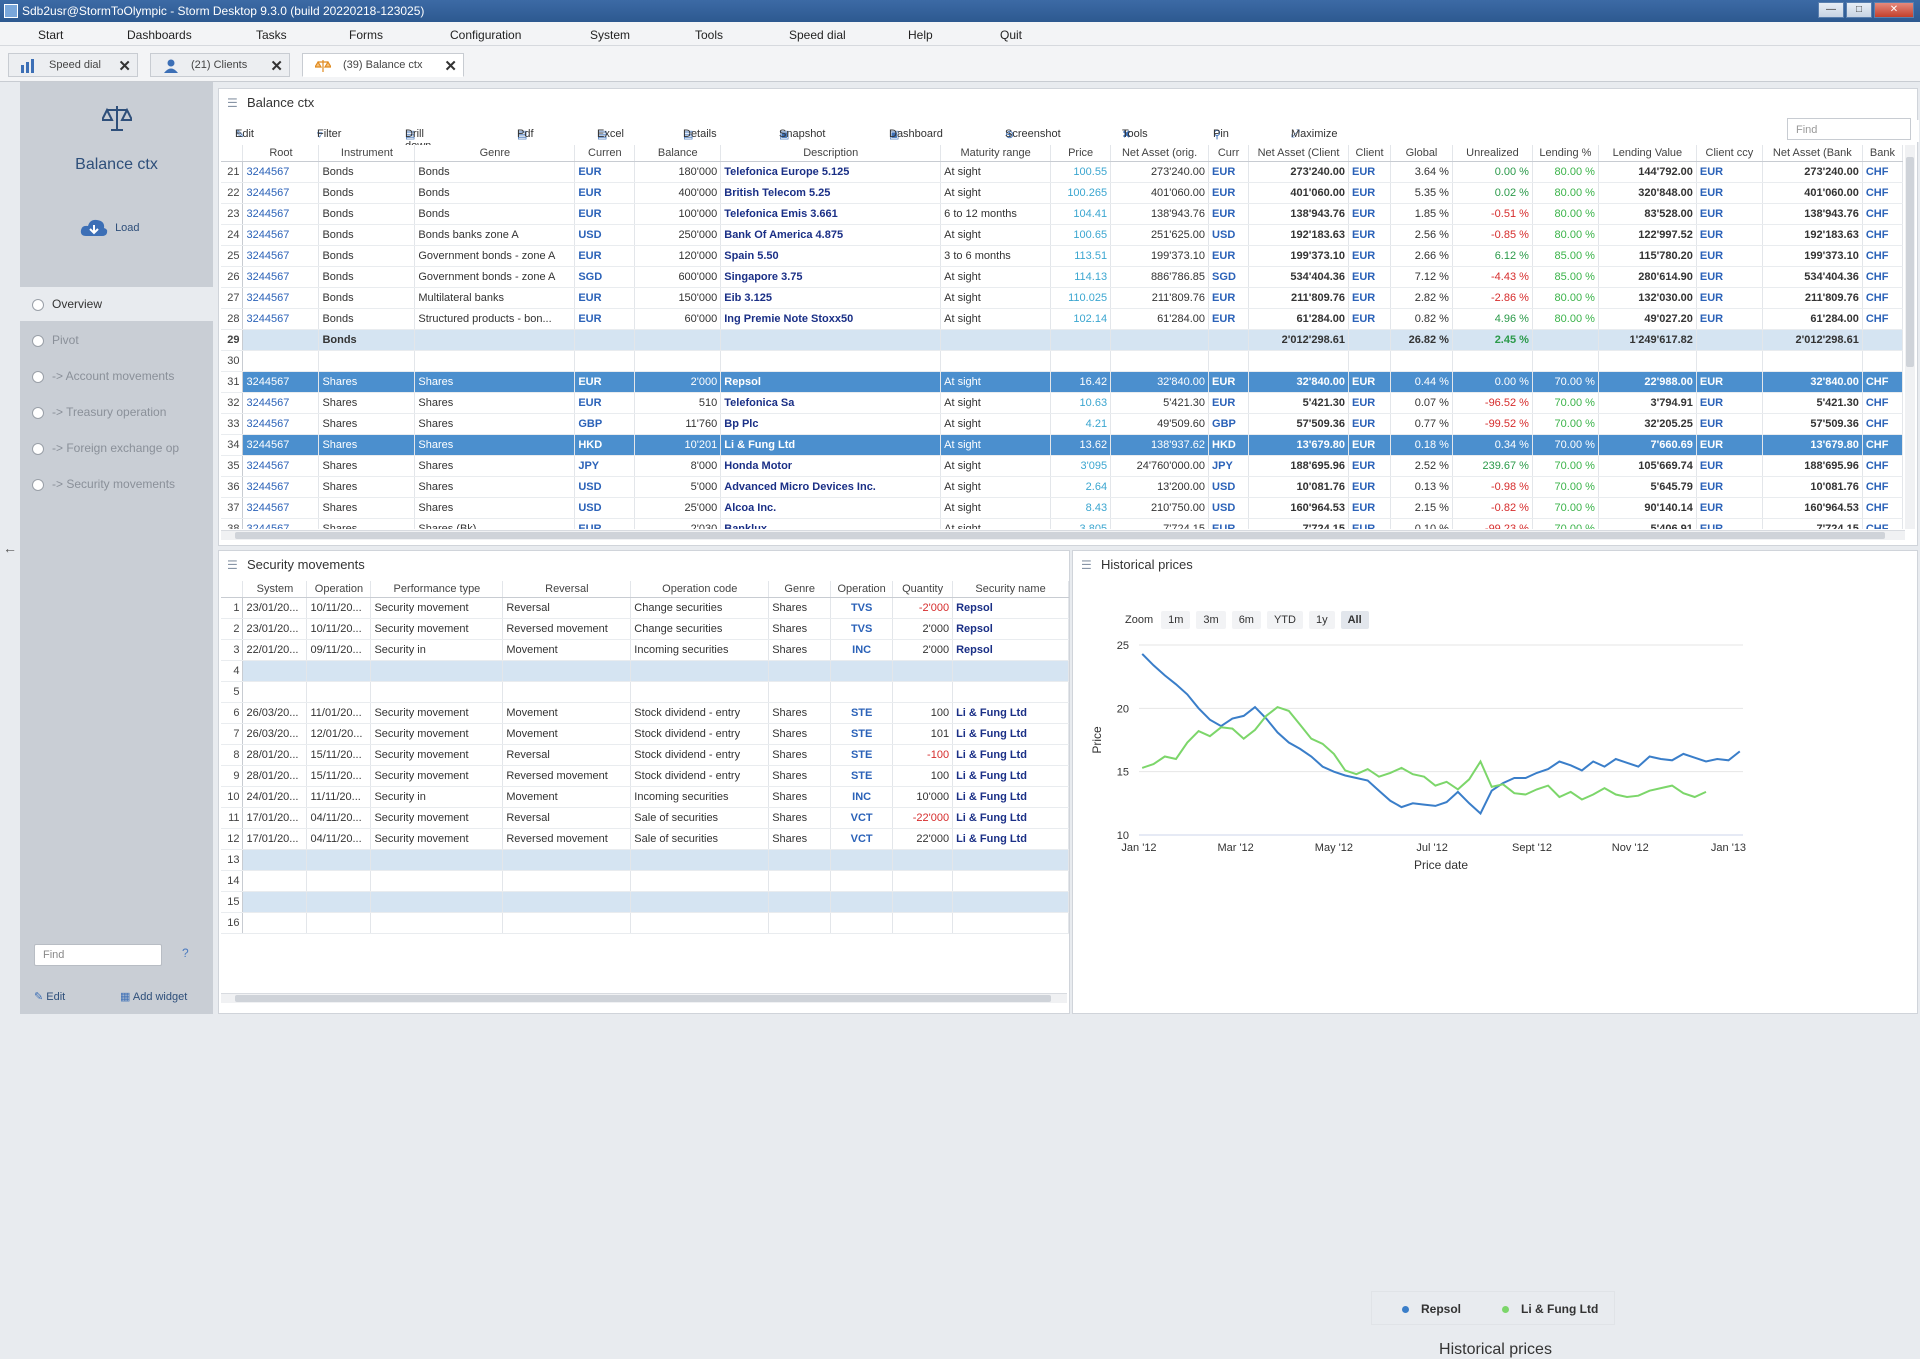 Image resolution: width=1920 pixels, height=1359 pixels. I want to click on cell-bal, so click(678, 361).